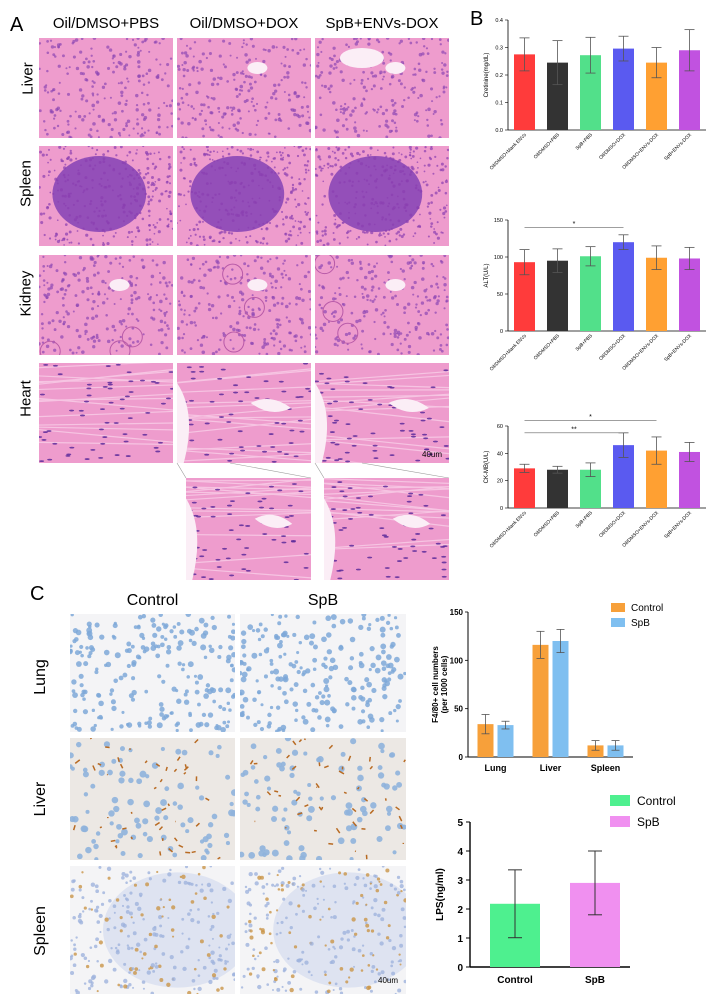  I want to click on panel-letter-c: C, so click(37, 594).